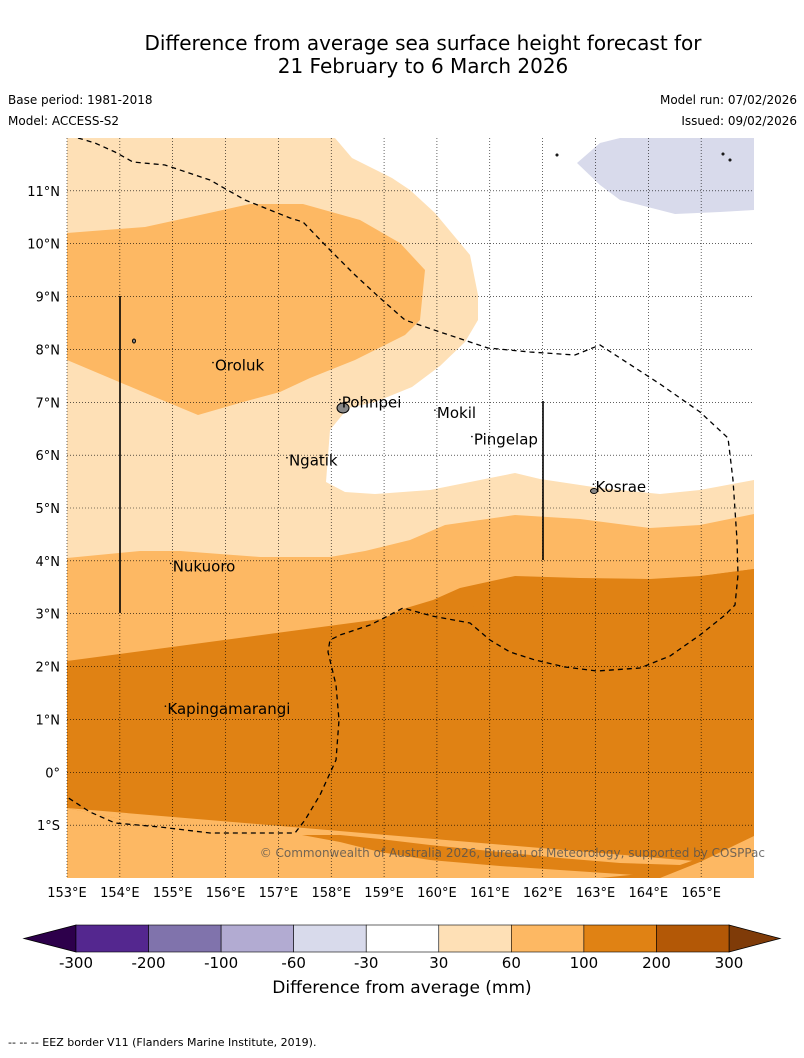 The height and width of the screenshot is (1058, 804). I want to click on lat-tick-label: 9°N, so click(48, 298).